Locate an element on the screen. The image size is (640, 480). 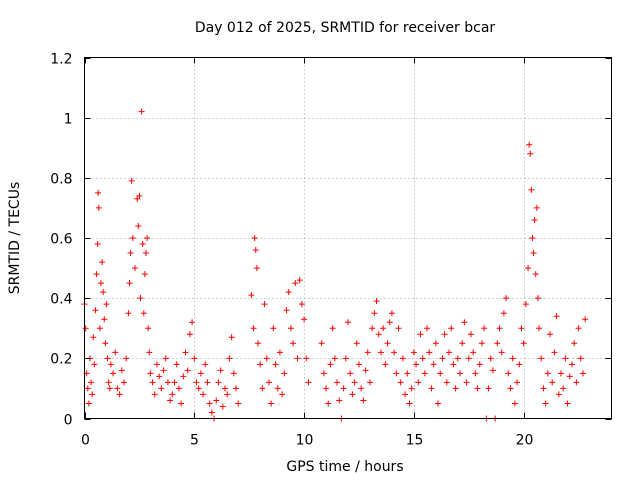
x-tick-label: 10 is located at coordinates (305, 441).